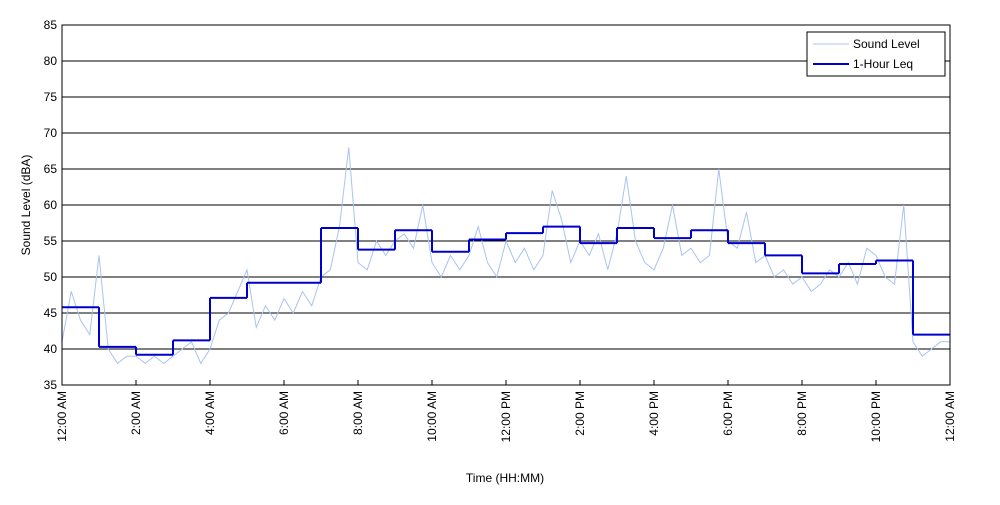 This screenshot has height=505, width=1000. I want to click on x-tick-label: 8:00 AM, so click(358, 413).